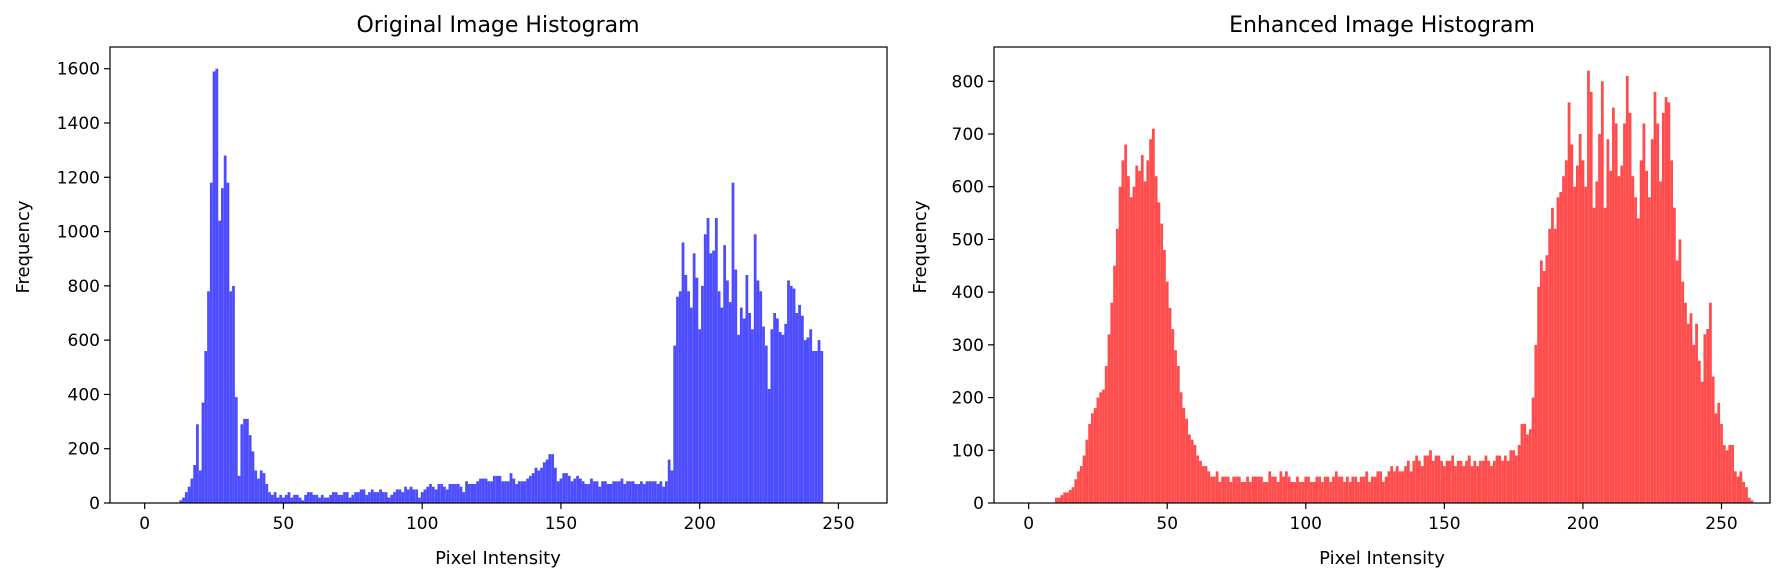 The width and height of the screenshot is (1784, 581). I want to click on y-tick-label: 200, so click(84, 450).